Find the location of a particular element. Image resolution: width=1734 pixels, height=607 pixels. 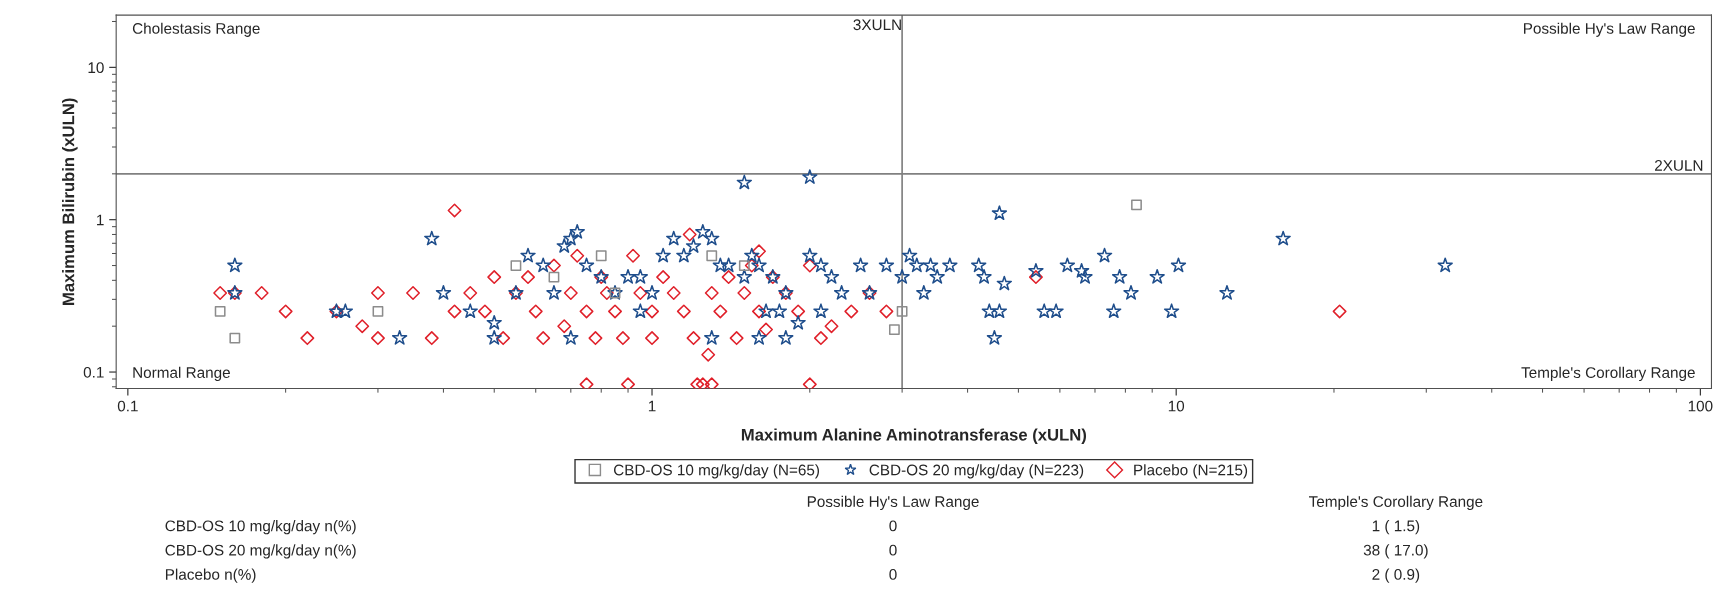

x-tick-label: 100 is located at coordinates (1700, 406).